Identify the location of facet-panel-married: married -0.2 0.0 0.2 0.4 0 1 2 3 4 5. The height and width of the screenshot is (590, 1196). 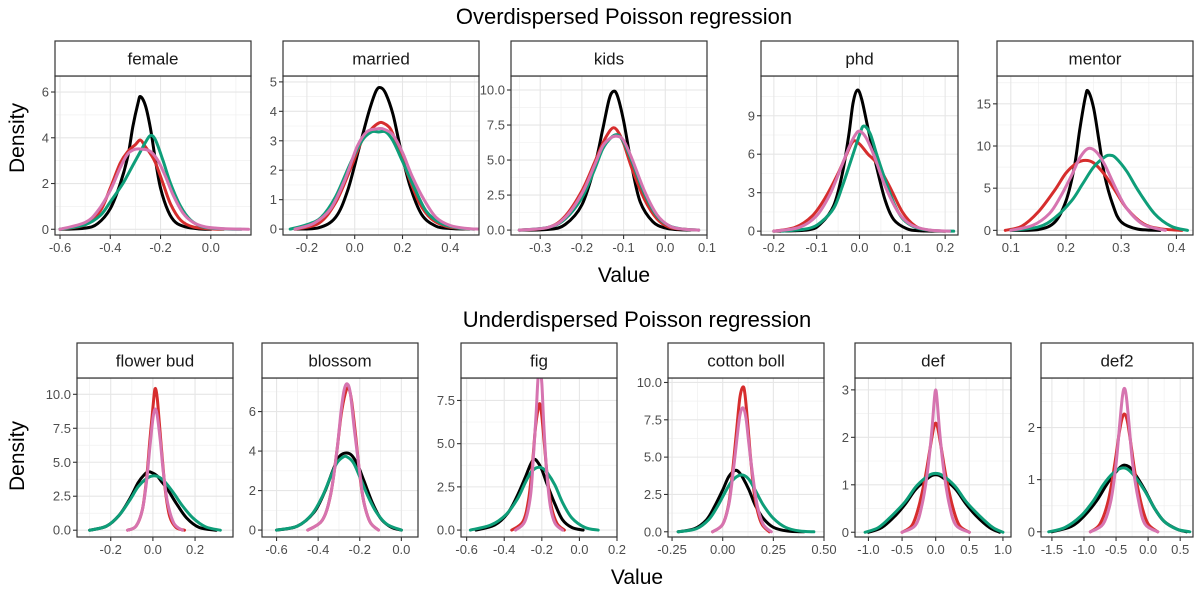
(375, 147).